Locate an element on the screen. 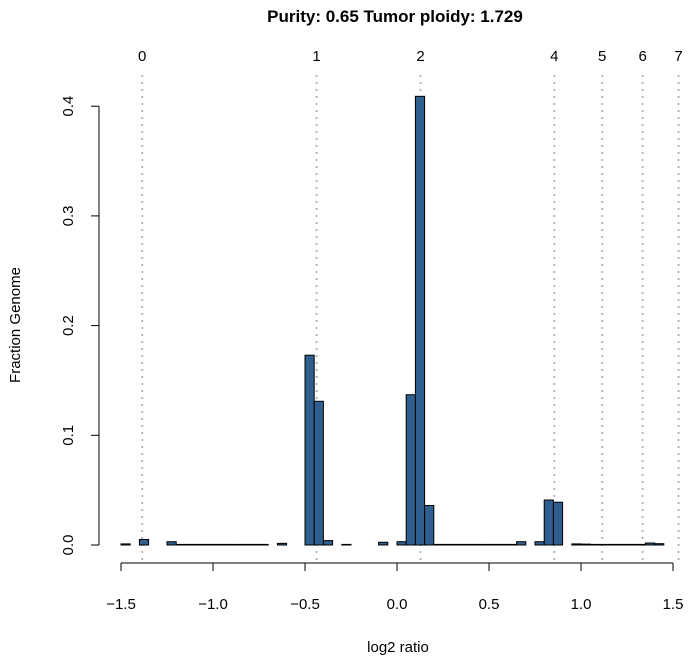 This screenshot has height=659, width=690. x-tick-label: 1.5 is located at coordinates (673, 604).